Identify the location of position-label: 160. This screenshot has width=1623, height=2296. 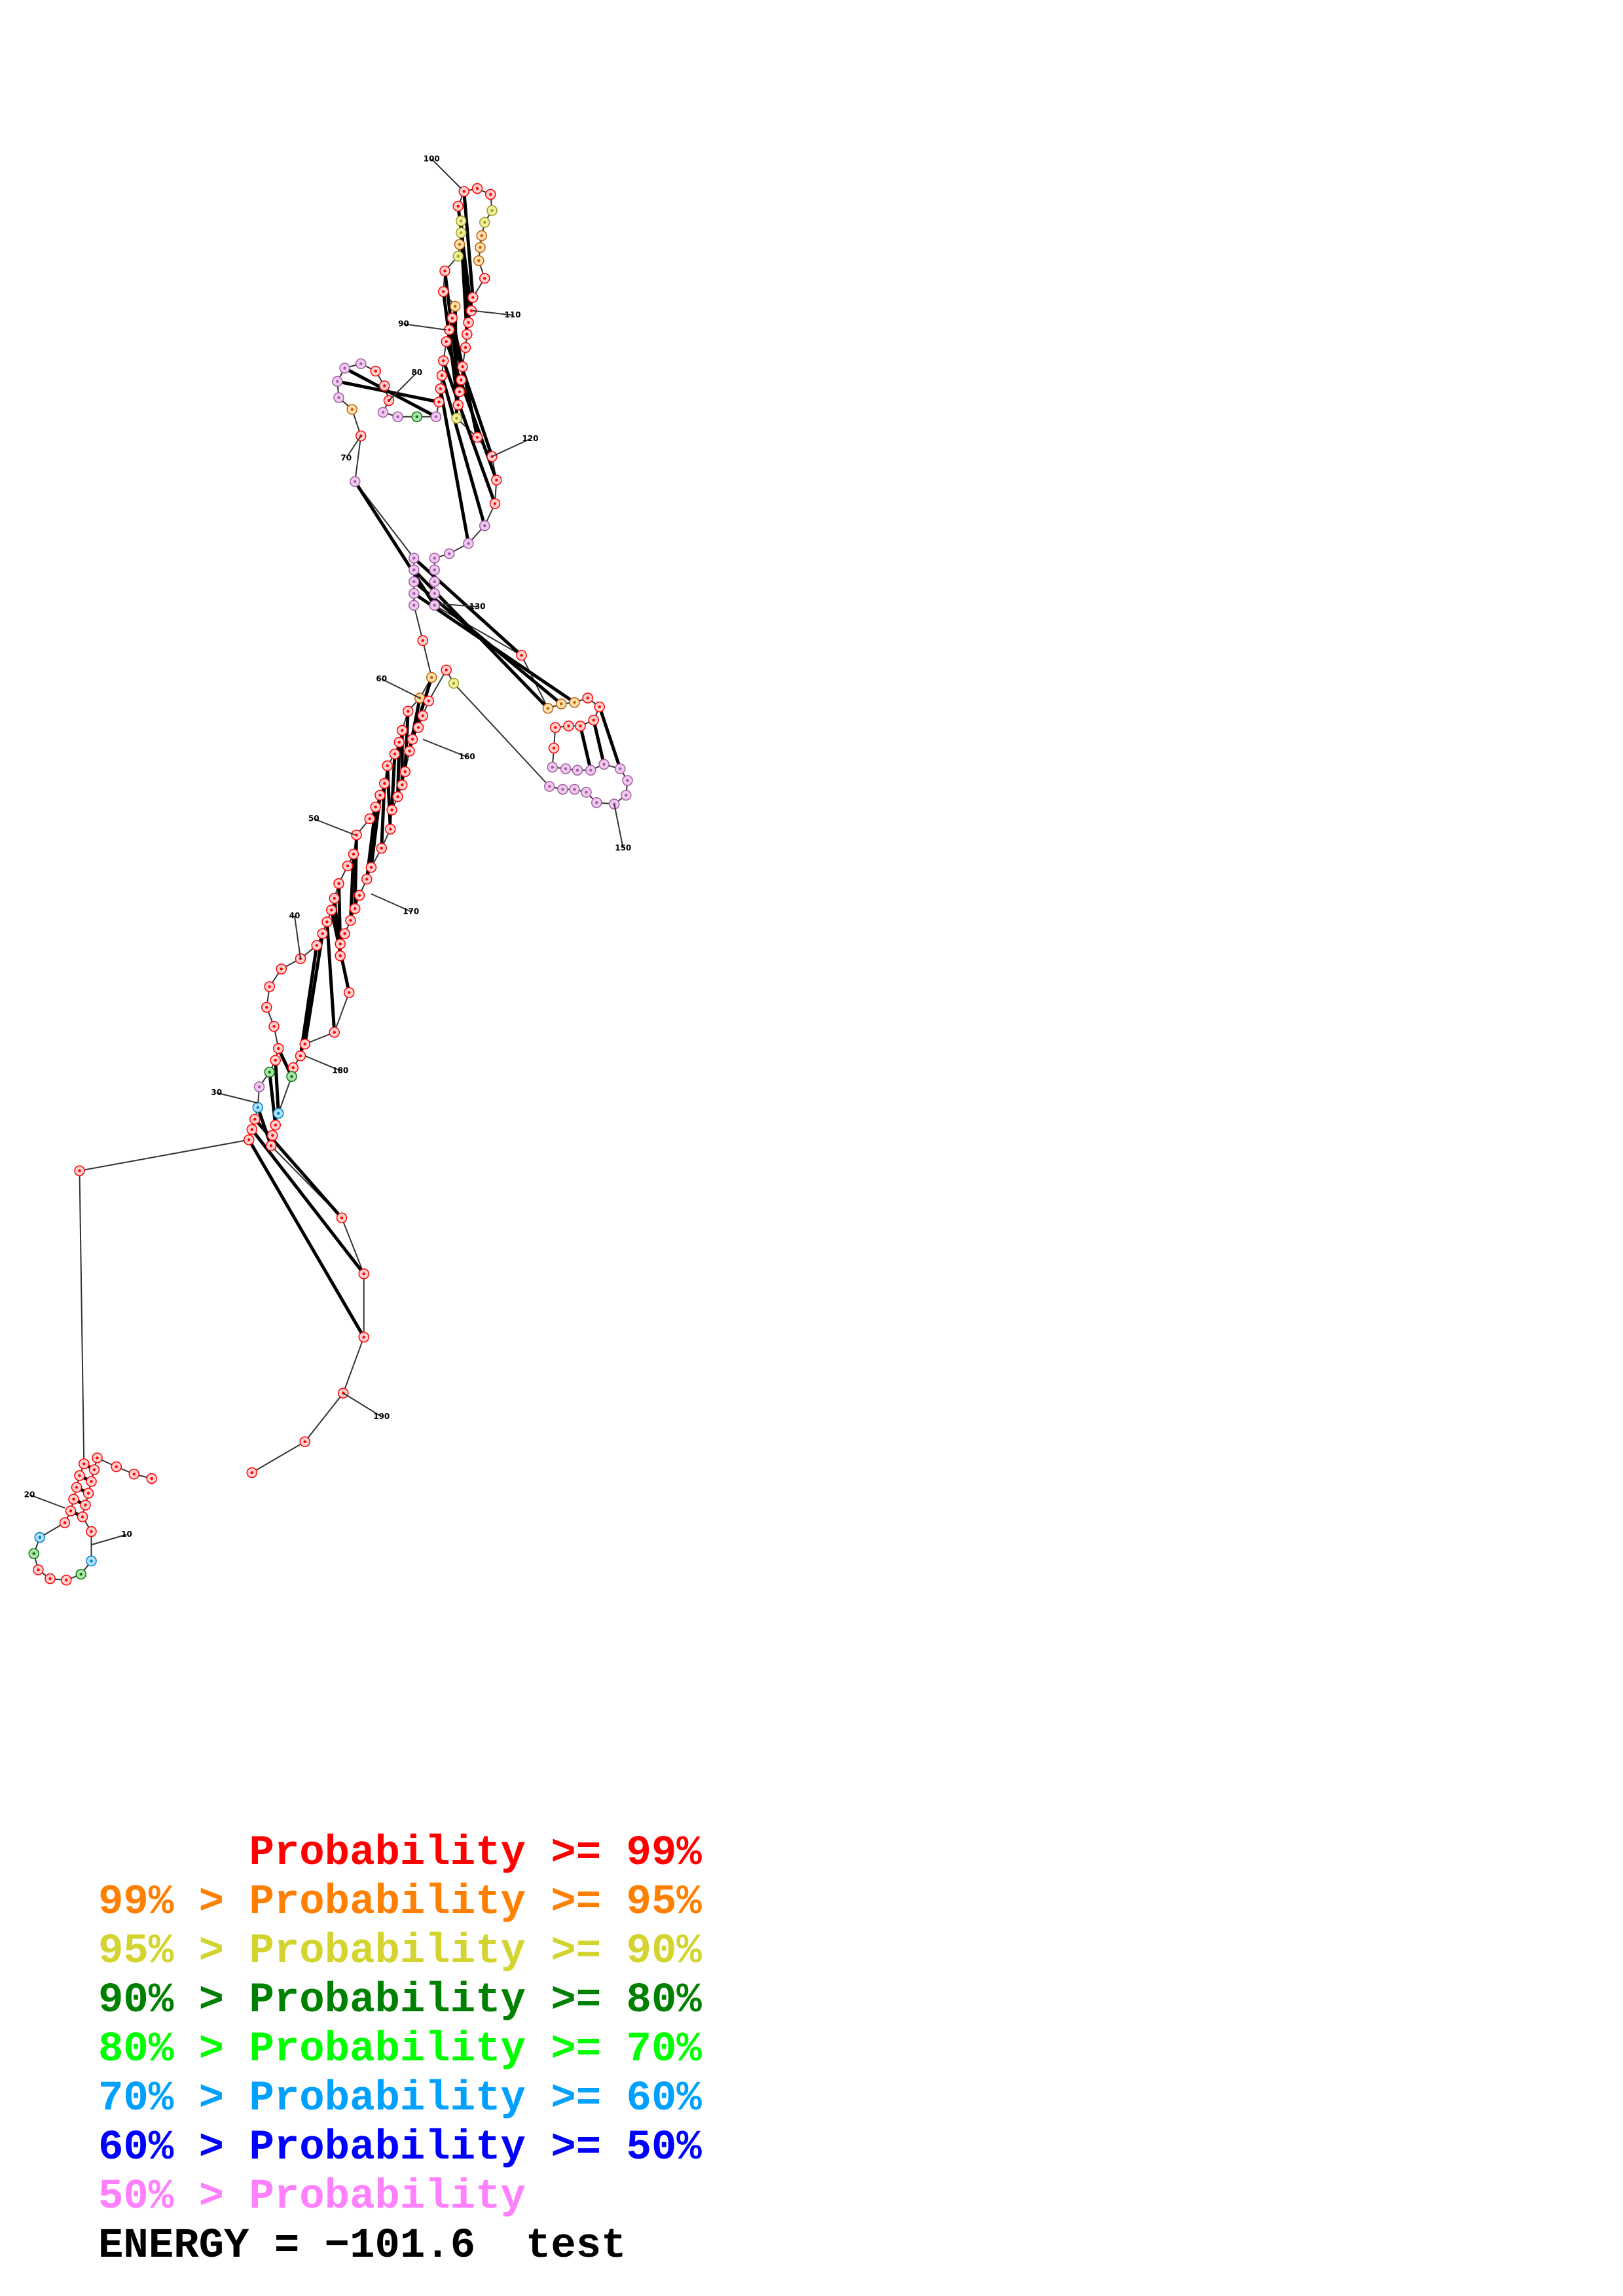
(467, 756).